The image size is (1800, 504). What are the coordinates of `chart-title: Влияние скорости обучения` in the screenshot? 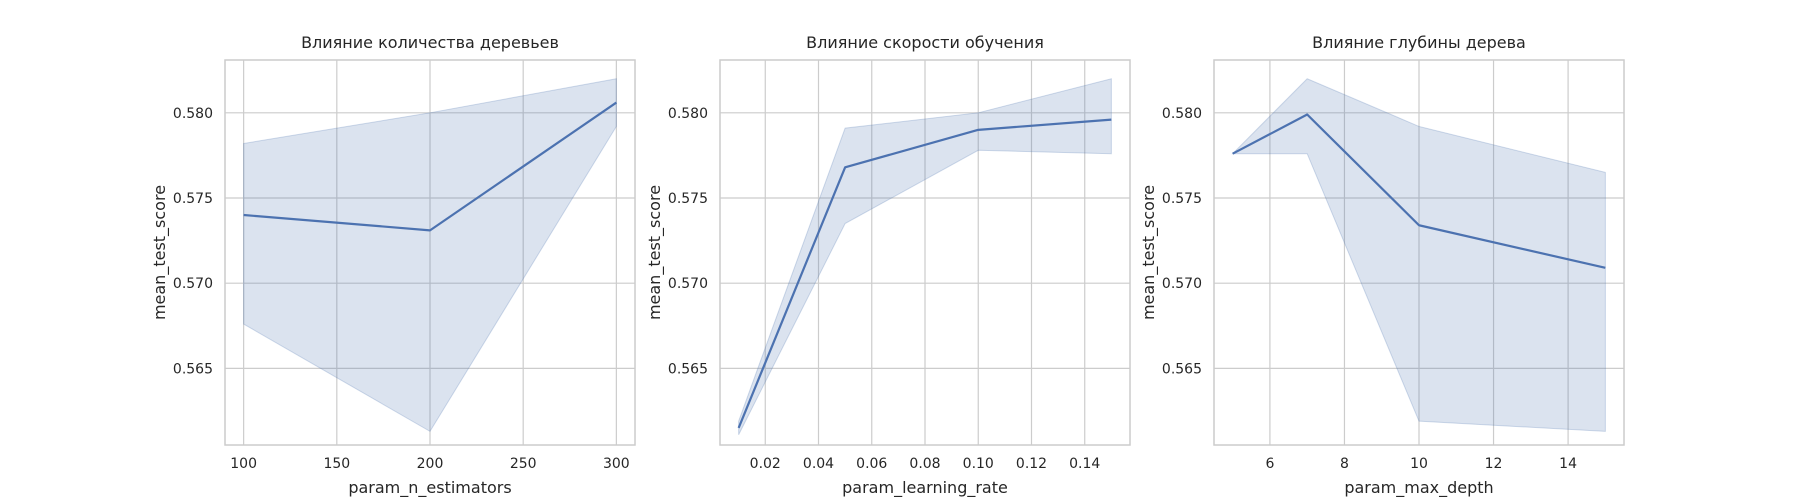 It's located at (925, 42).